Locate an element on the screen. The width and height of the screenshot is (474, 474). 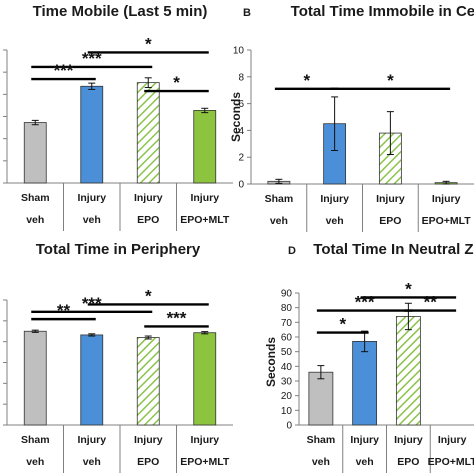
panel-letter: B is located at coordinates (247, 13).